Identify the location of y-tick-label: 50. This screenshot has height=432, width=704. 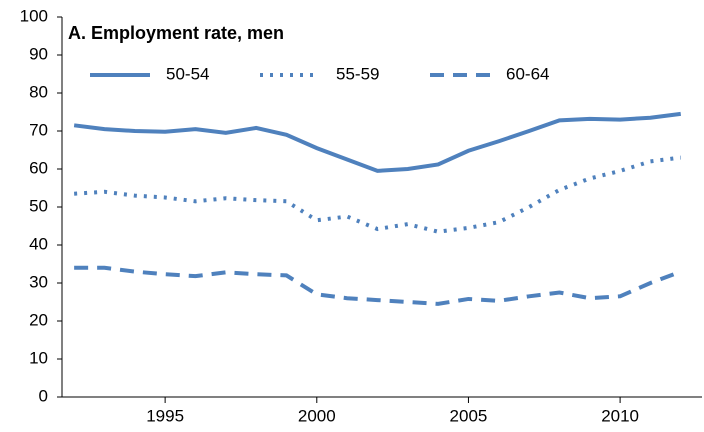
(38, 205).